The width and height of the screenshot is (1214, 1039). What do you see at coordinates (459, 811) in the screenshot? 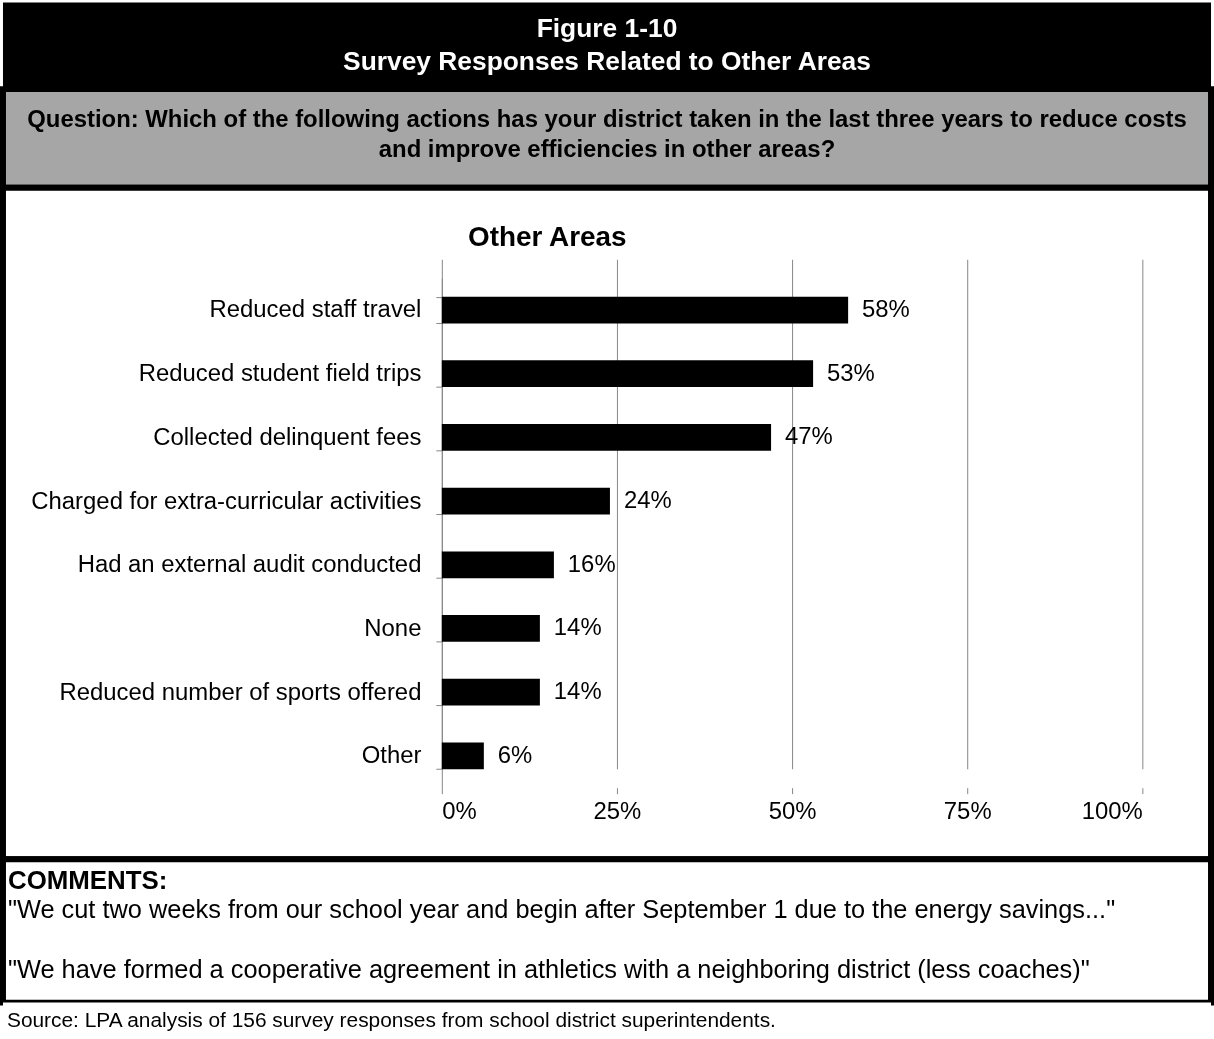
I see `x-tick-label: 0%` at bounding box center [459, 811].